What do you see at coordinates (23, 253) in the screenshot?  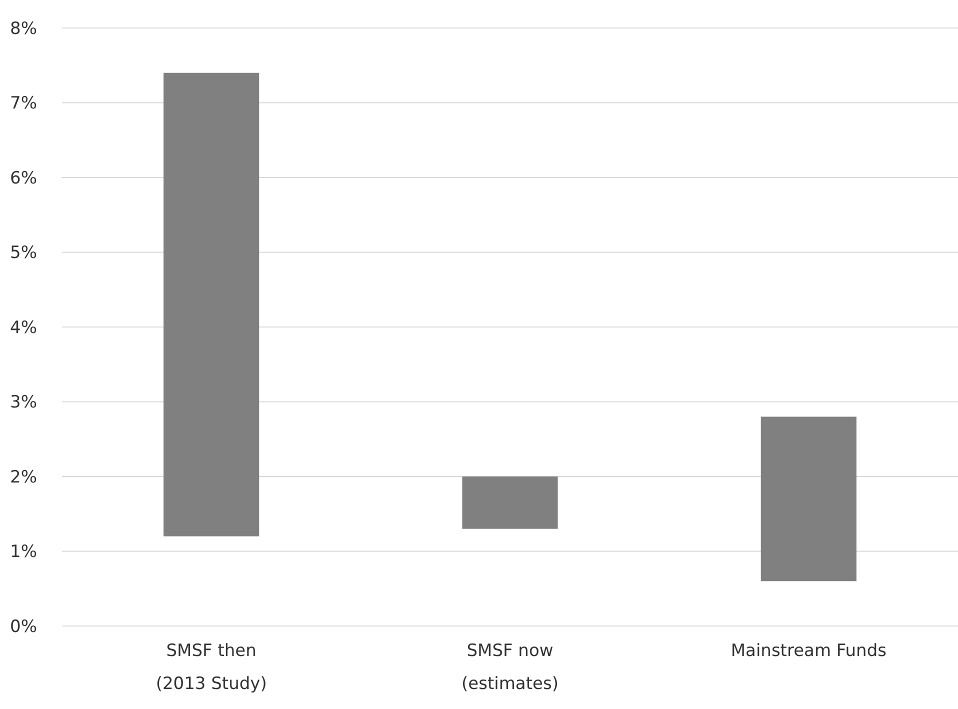 I see `y-tick-label: 5%` at bounding box center [23, 253].